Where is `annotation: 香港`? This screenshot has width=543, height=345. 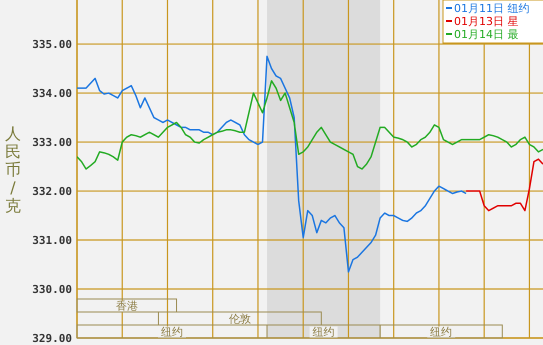 annotation: 香港 is located at coordinates (127, 306).